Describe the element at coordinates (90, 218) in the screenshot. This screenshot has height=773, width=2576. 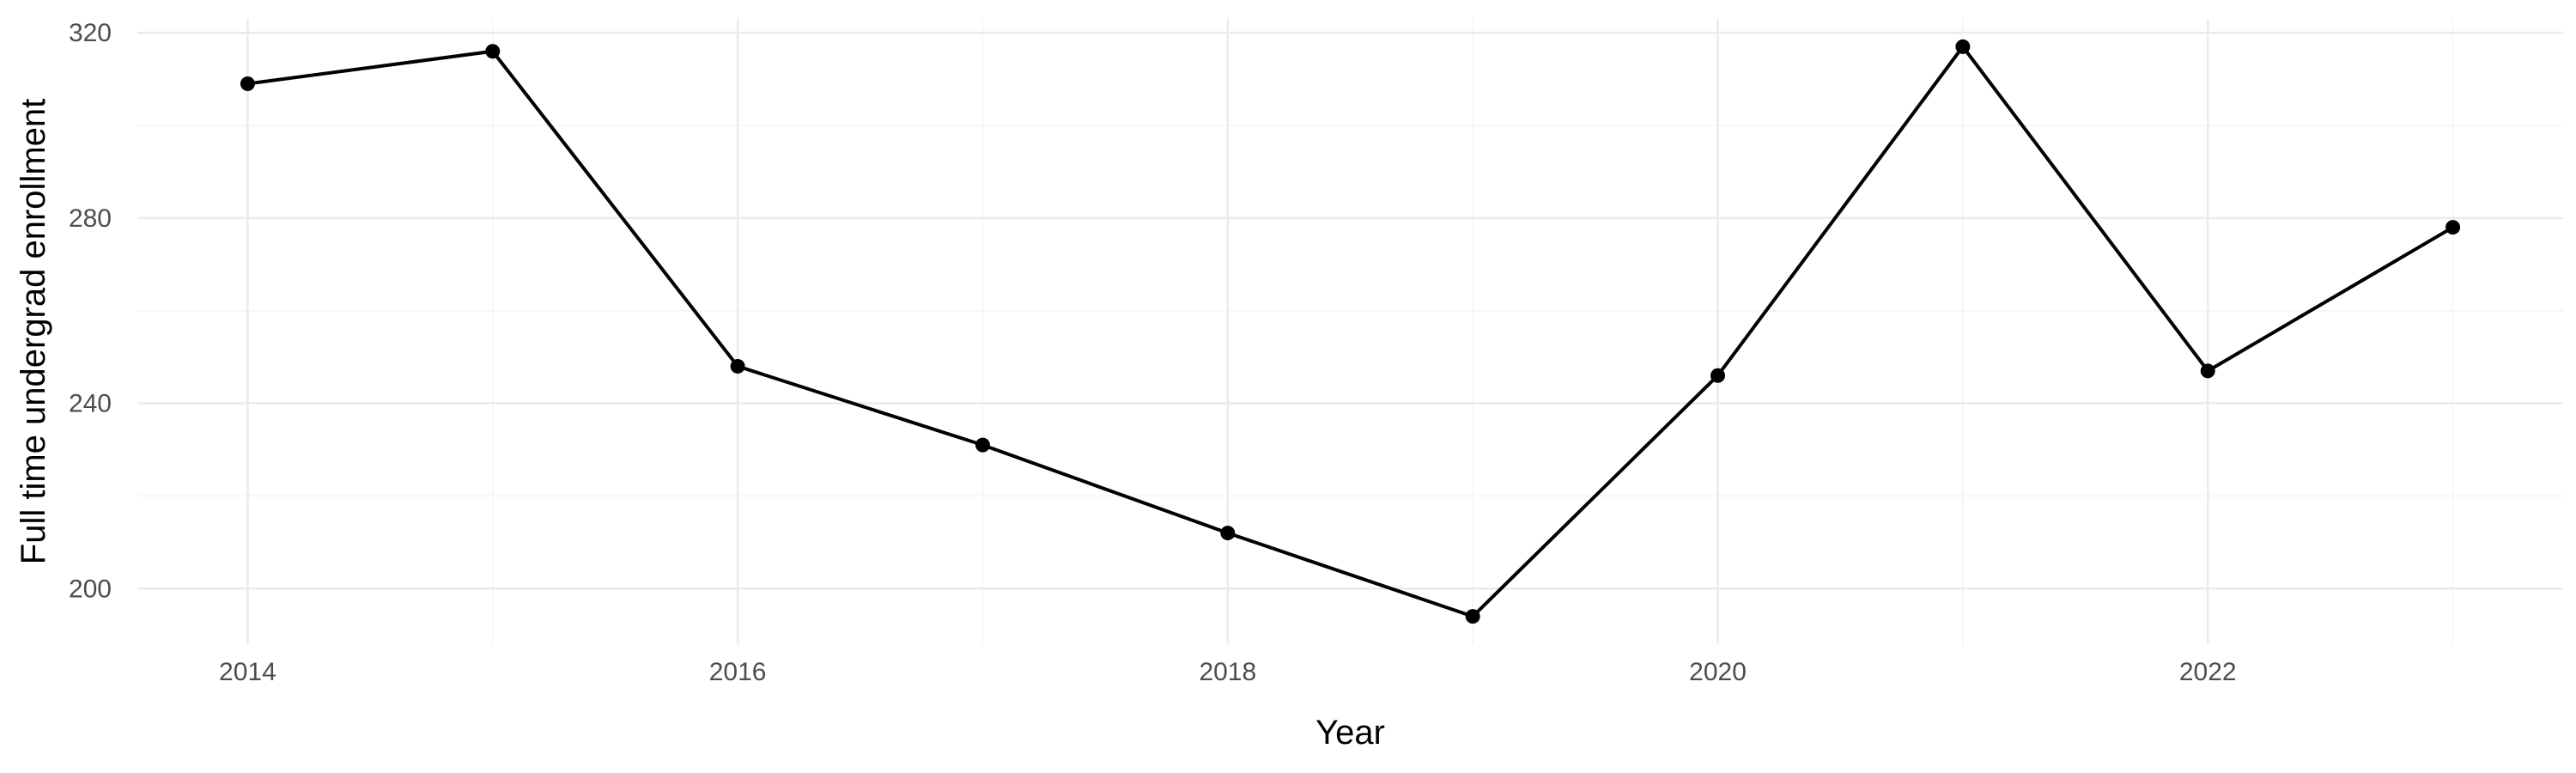
I see `y-tick-label: 280` at that location.